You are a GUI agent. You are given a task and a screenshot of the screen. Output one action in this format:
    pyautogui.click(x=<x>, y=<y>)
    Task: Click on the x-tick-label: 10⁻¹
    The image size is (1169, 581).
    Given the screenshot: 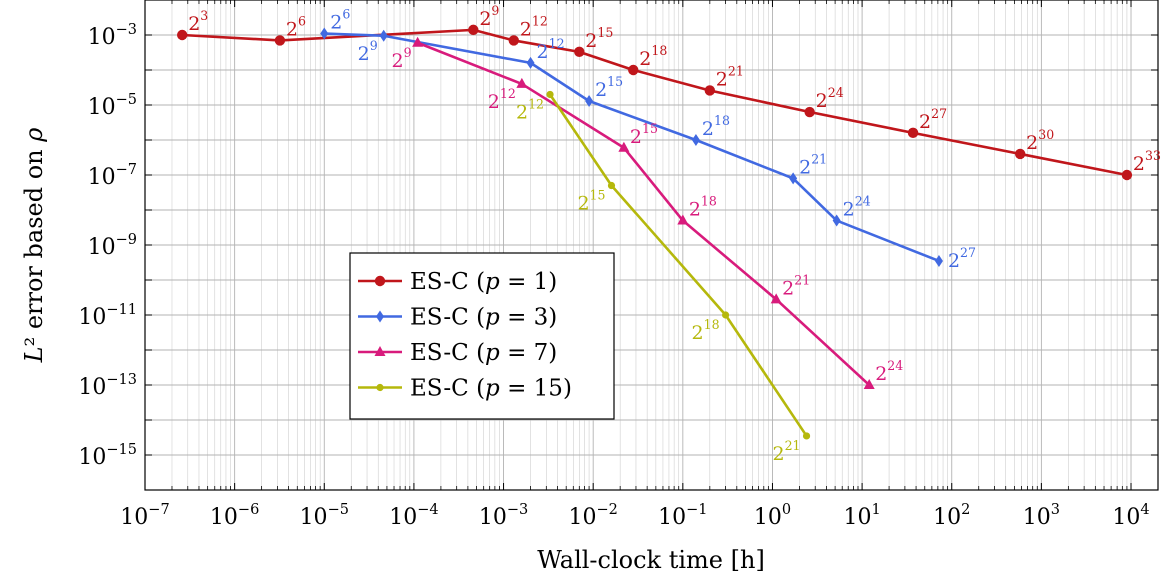 What is the action you would take?
    pyautogui.click(x=682, y=516)
    